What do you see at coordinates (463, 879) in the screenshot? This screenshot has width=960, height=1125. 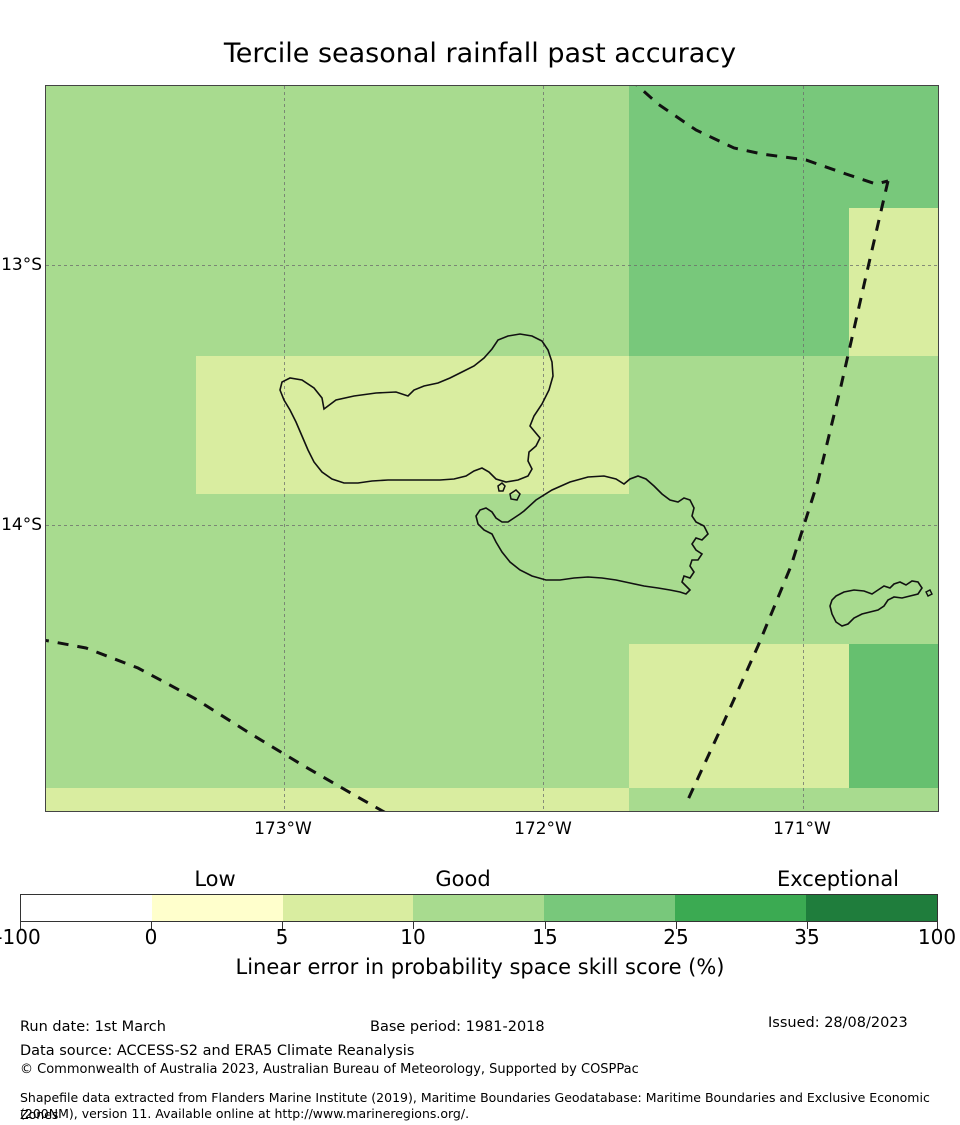 I see `colorbar-category-good: Good` at bounding box center [463, 879].